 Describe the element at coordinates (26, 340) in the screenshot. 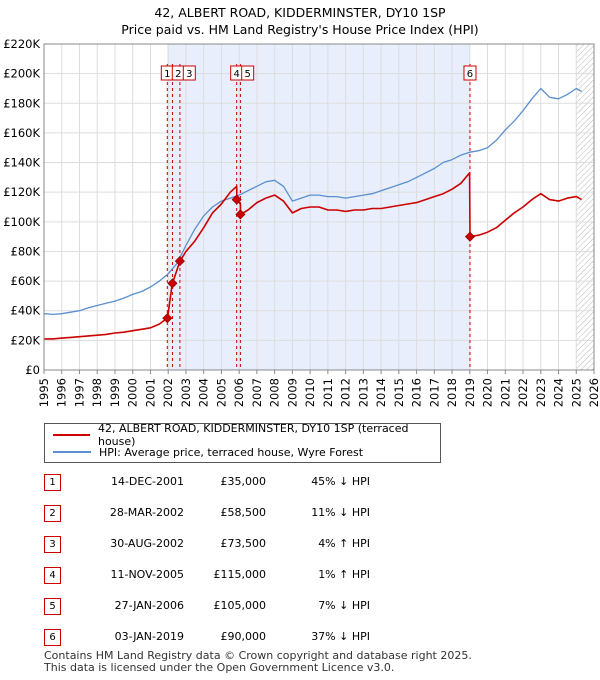

I see `y-tick-label: £20K` at that location.